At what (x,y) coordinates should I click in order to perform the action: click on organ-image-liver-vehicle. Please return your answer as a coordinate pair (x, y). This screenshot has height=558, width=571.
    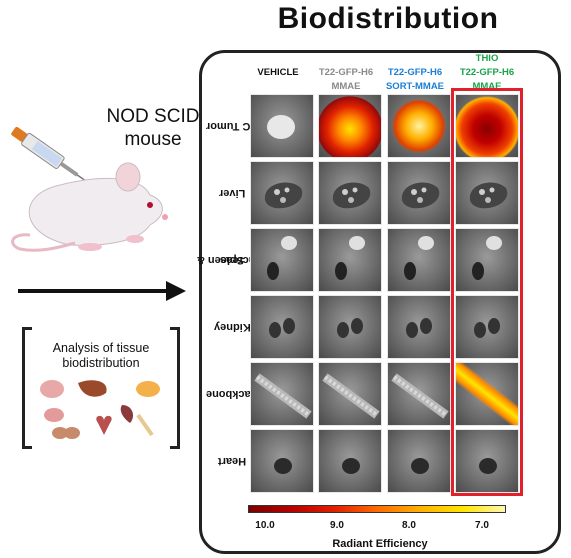
    Looking at the image, I should click on (282, 193).